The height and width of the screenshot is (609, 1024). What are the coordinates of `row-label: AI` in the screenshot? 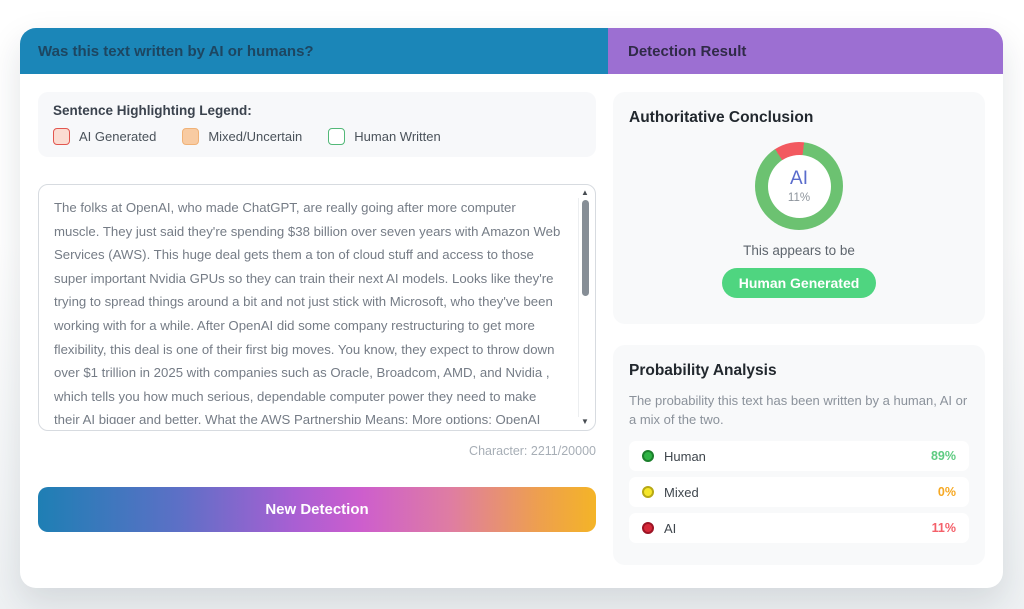 It's located at (670, 528).